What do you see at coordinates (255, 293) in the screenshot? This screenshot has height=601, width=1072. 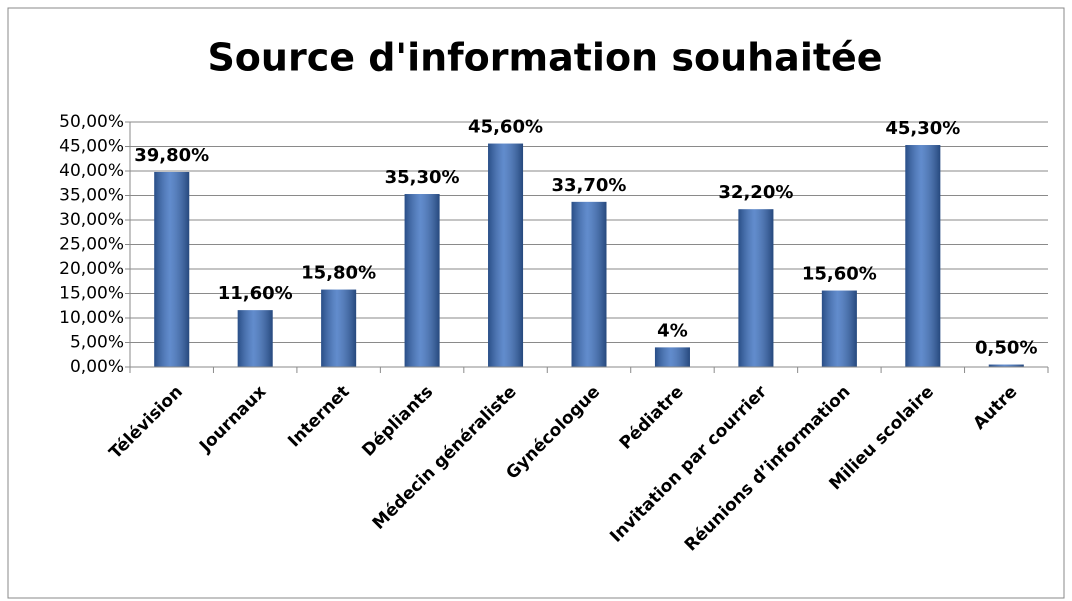 I see `value-label: 11,60%` at bounding box center [255, 293].